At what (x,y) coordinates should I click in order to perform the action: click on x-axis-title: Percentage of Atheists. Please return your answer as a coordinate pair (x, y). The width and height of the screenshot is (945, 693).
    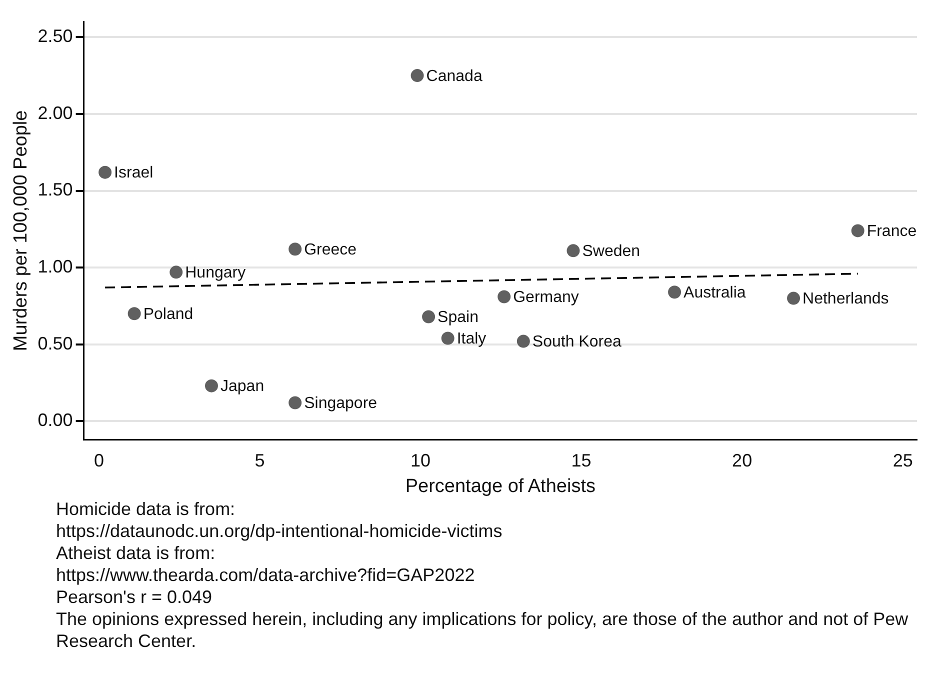
    Looking at the image, I should click on (500, 486).